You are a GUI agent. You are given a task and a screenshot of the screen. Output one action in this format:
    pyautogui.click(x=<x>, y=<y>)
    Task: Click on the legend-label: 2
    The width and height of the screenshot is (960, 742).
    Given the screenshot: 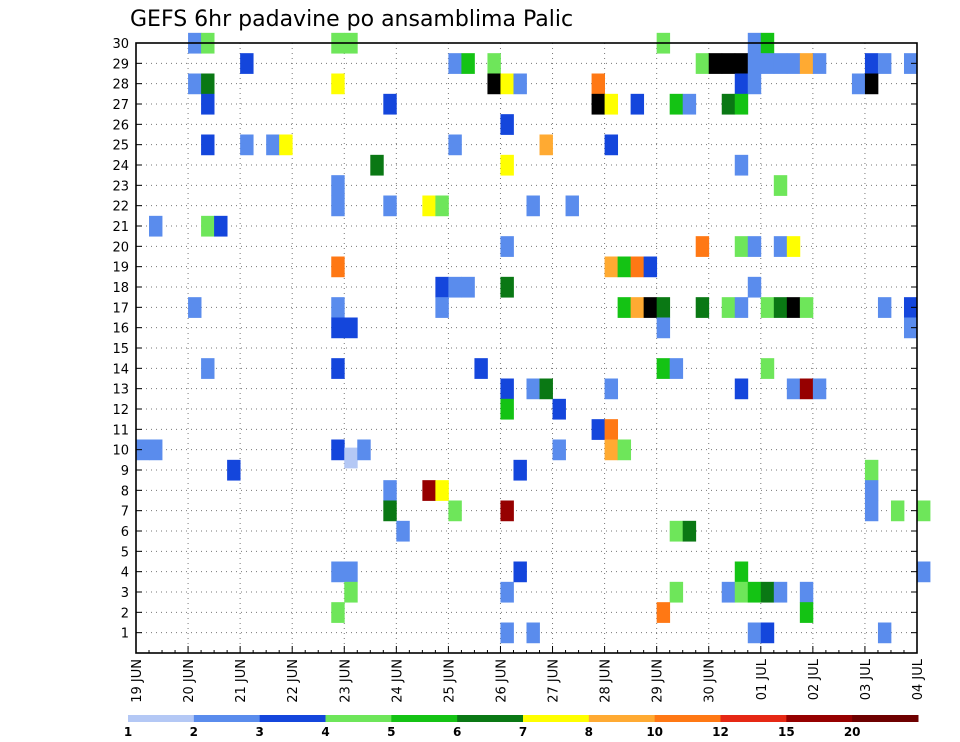 What is the action you would take?
    pyautogui.click(x=194, y=732)
    